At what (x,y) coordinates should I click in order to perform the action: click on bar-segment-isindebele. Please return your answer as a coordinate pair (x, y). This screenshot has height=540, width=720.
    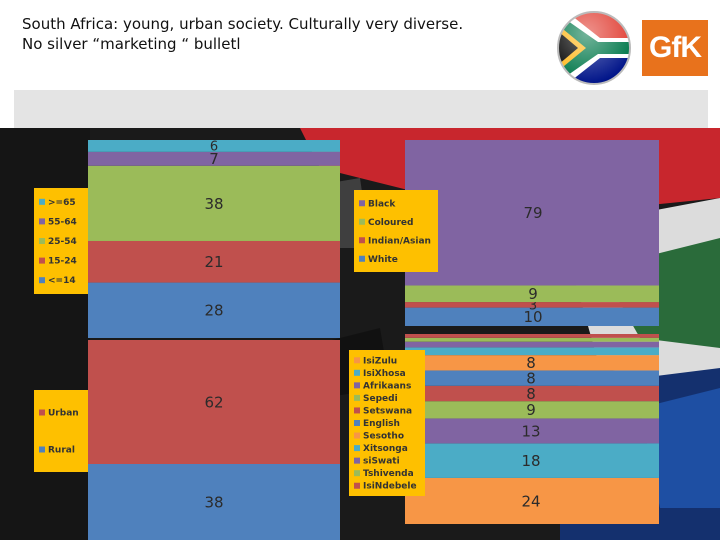
    Looking at the image, I should click on (532, 336).